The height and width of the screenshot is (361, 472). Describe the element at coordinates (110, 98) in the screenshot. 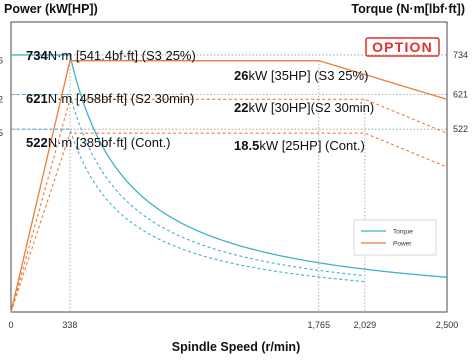

I see `annotation-torque-s2: 621N·m [458bf·ft] (S2 30min)` at that location.